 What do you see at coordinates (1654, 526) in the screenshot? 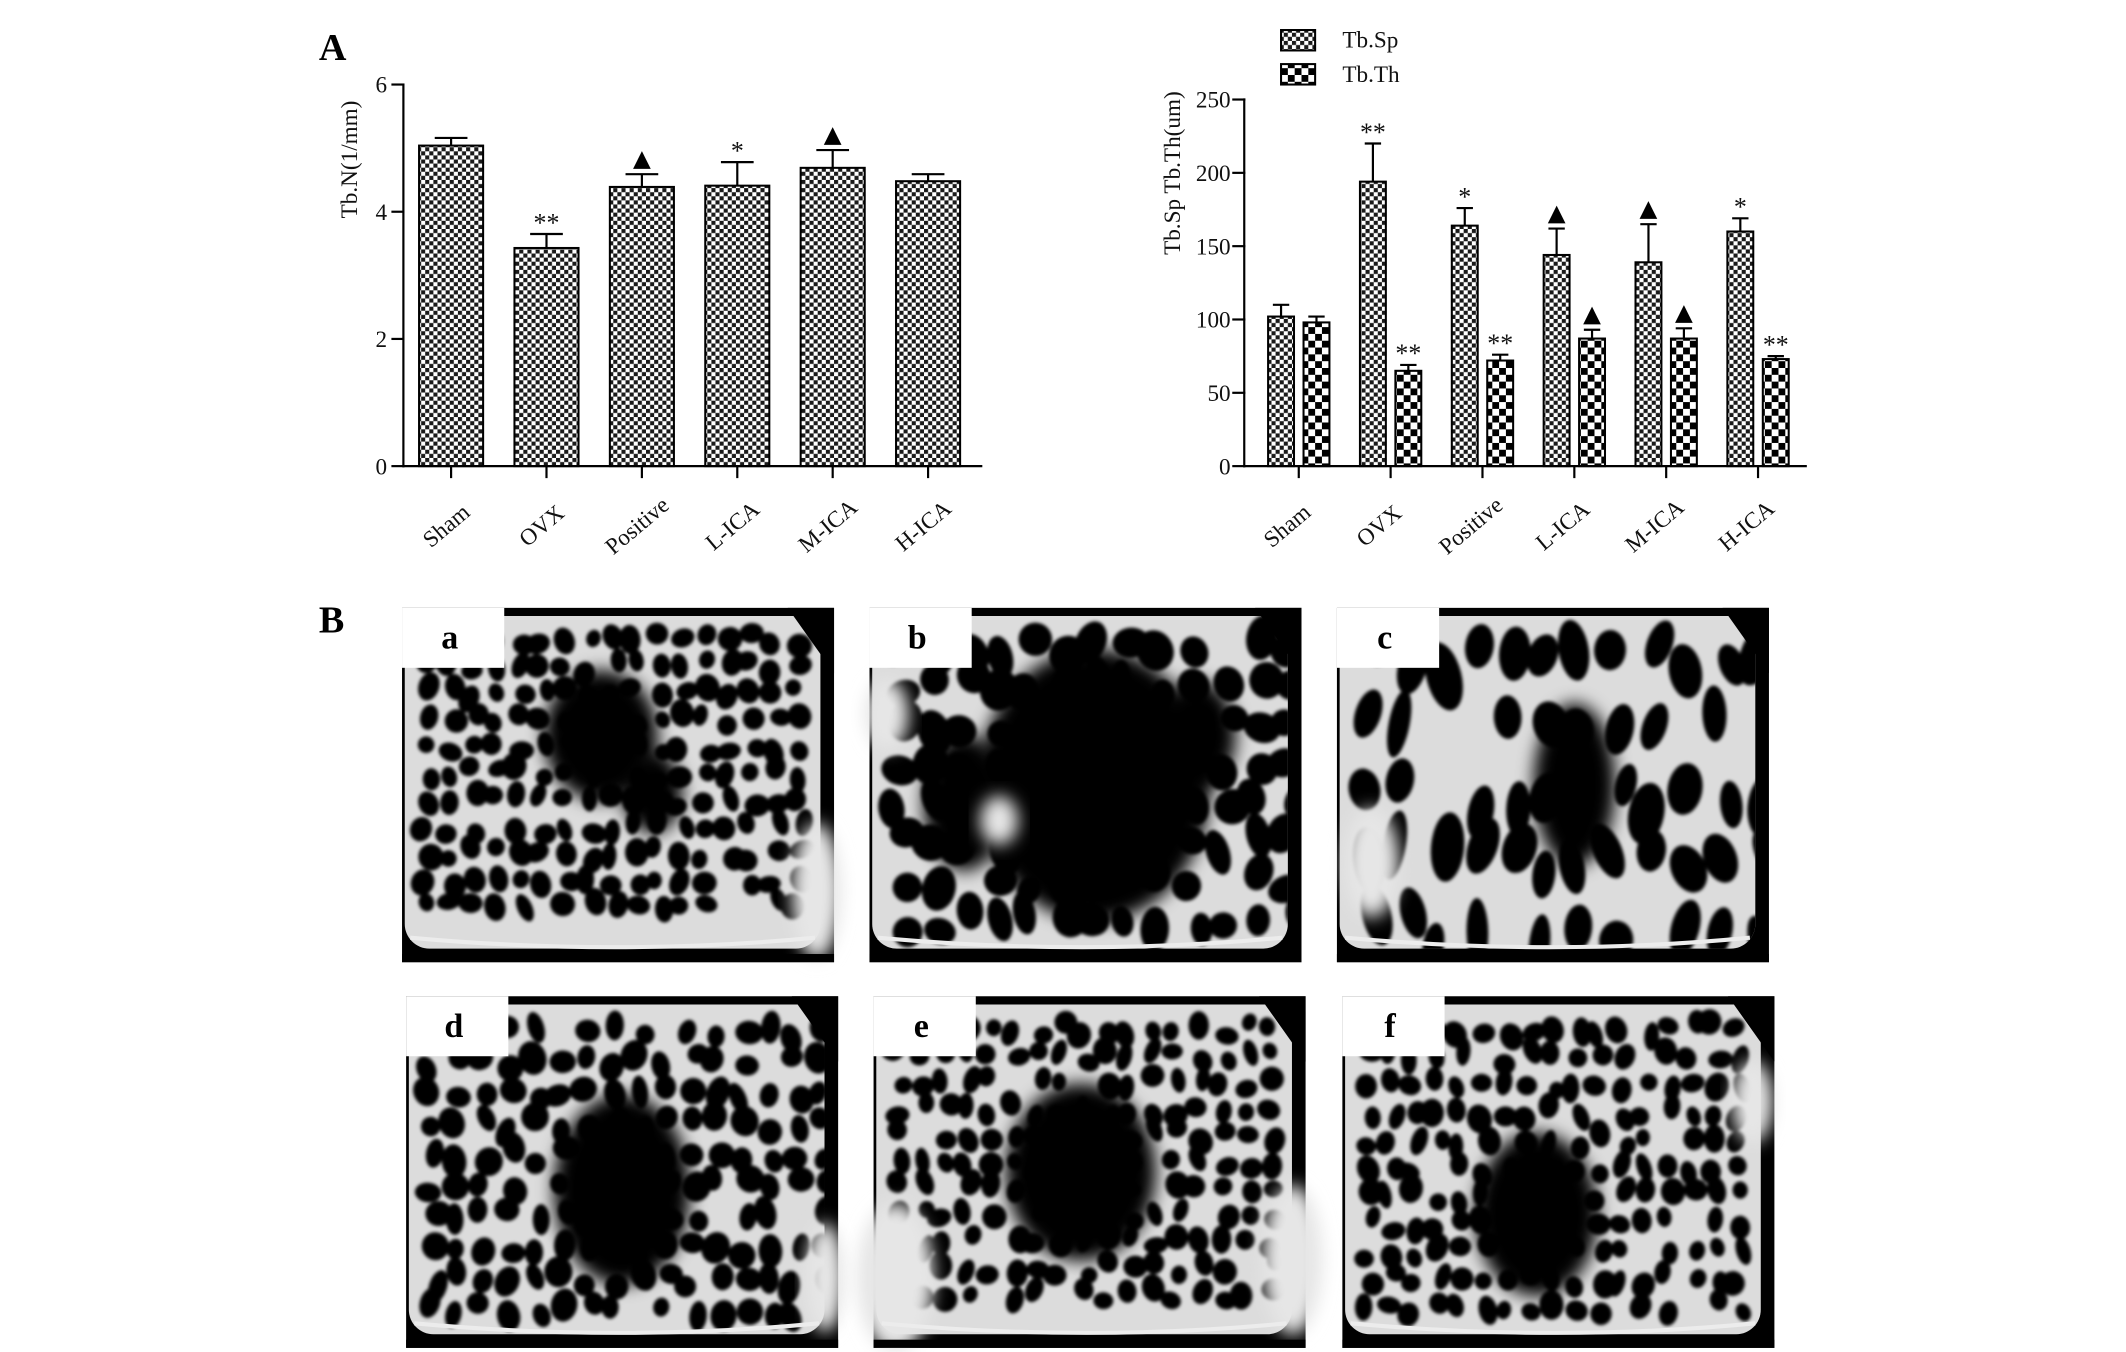
I see `x-category-label: M-ICA` at bounding box center [1654, 526].